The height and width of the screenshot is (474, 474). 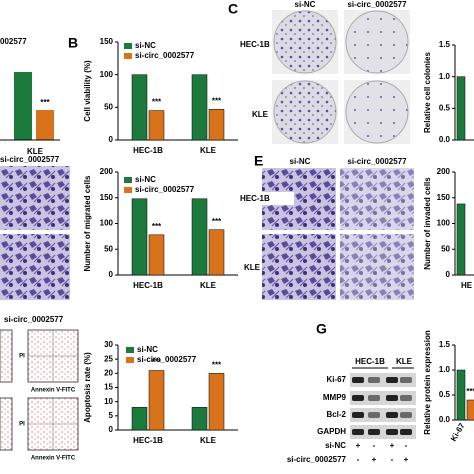 I want to click on y-tick-label: 1.5, so click(x=445, y=344).